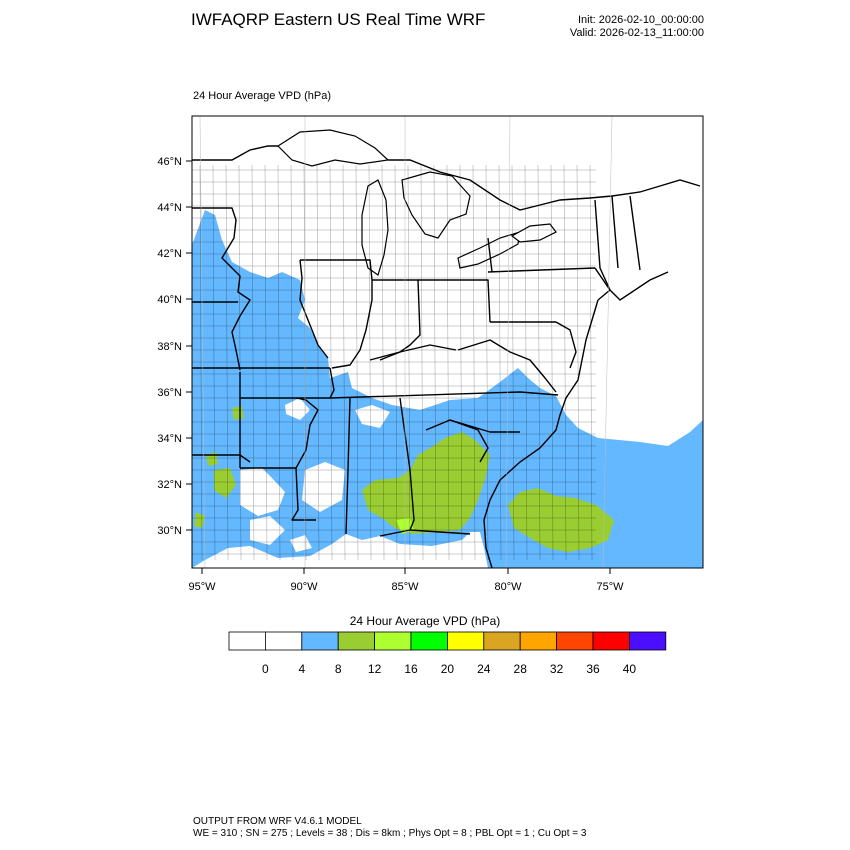 This screenshot has width=850, height=850. What do you see at coordinates (169, 162) in the screenshot?
I see `lat-label: 46°N` at bounding box center [169, 162].